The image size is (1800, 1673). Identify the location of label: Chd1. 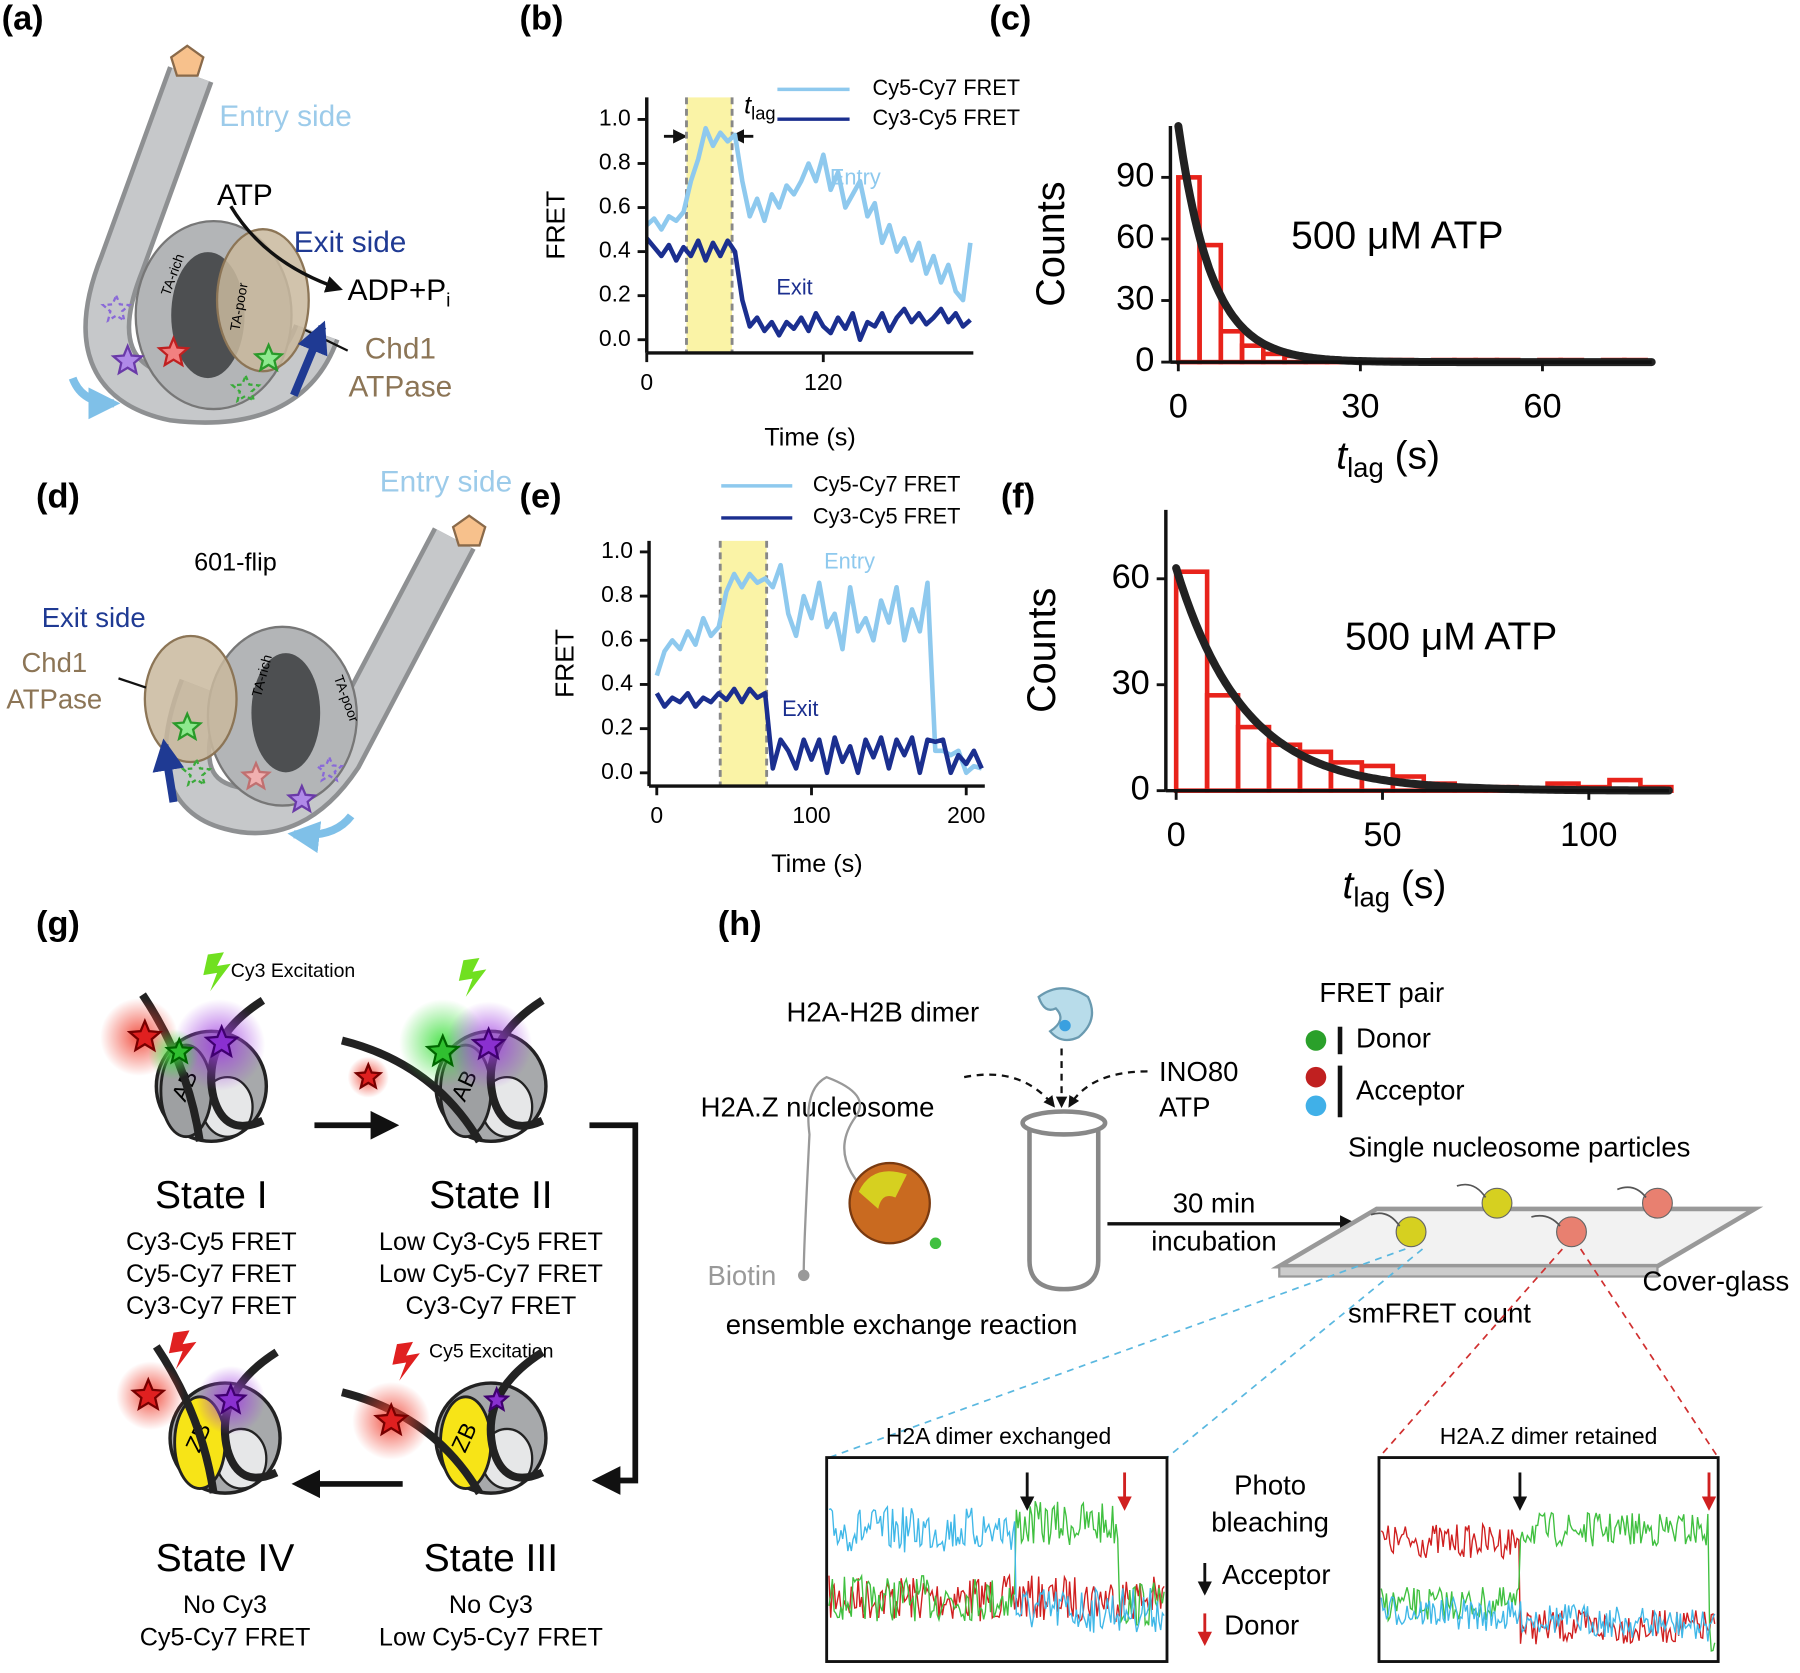
(400, 349).